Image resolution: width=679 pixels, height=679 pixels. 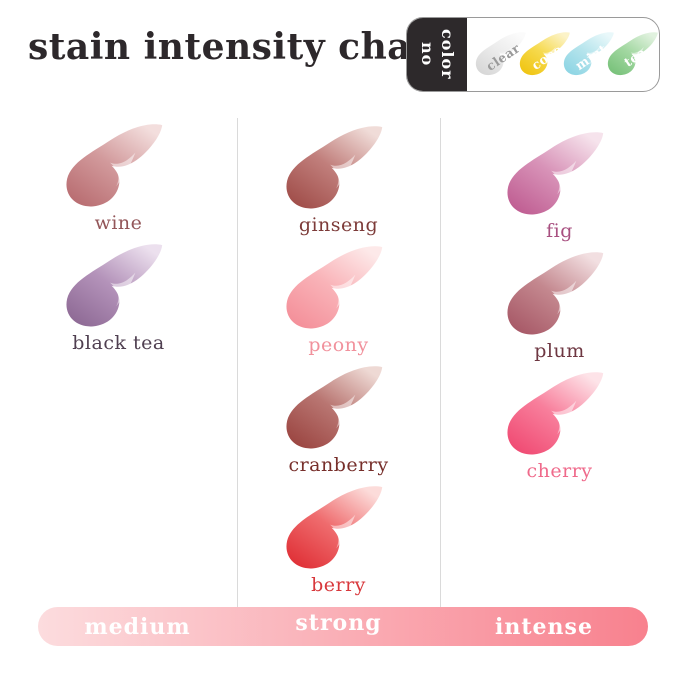 I want to click on shade-black-tea: black tea, so click(x=118, y=302).